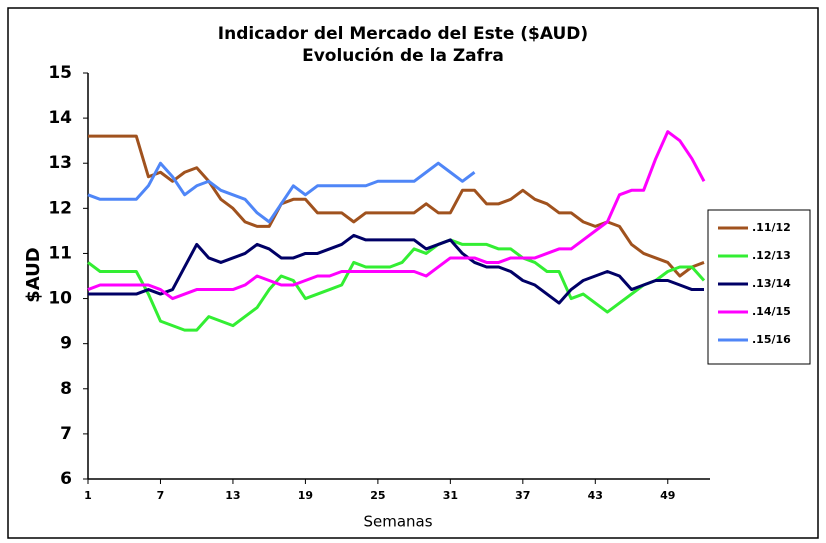  What do you see at coordinates (450, 495) in the screenshot?
I see `x-tick-label: 31` at bounding box center [450, 495].